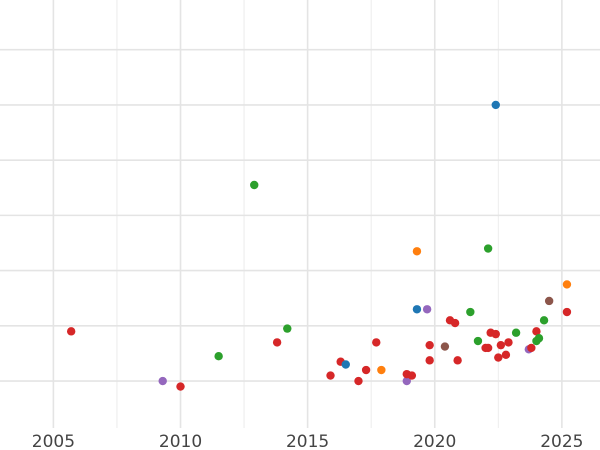 The height and width of the screenshot is (450, 600). Describe the element at coordinates (180, 441) in the screenshot. I see `x-tick-label: 2010` at that location.